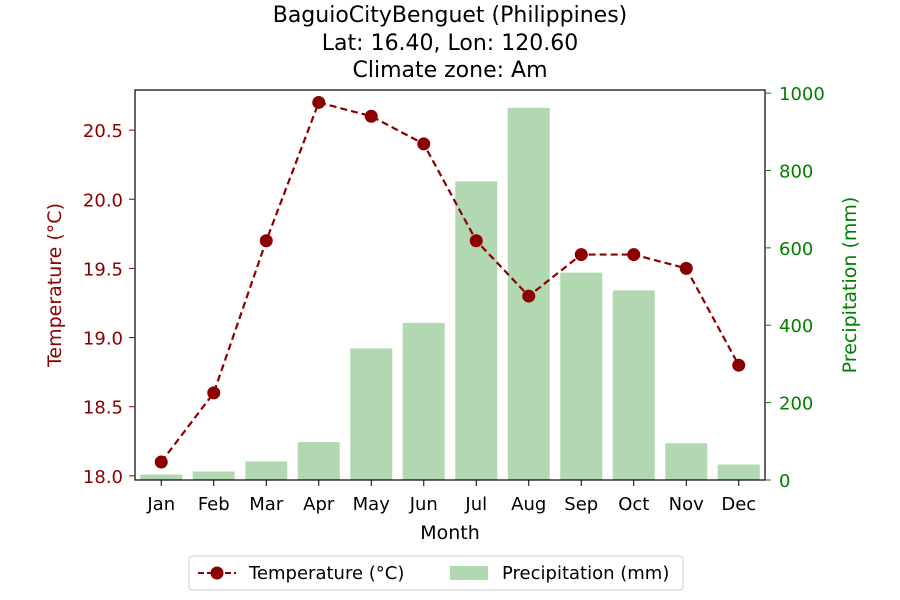 The width and height of the screenshot is (900, 600). I want to click on temperature-point-jun, so click(424, 144).